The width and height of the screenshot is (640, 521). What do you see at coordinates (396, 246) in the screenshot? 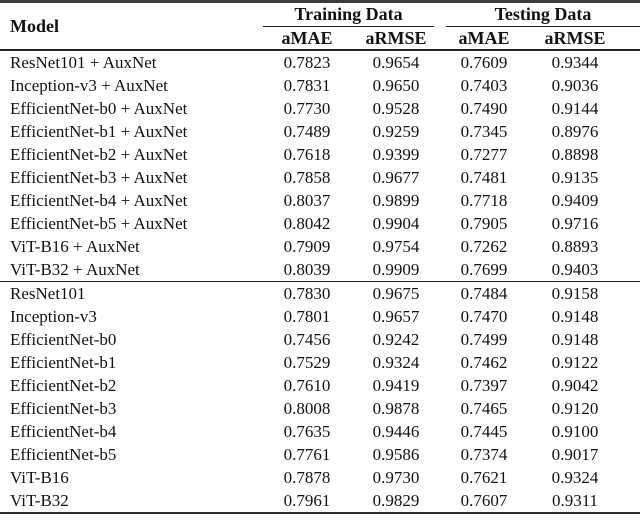
I see `metric-value-cell: 0.9754` at bounding box center [396, 246].